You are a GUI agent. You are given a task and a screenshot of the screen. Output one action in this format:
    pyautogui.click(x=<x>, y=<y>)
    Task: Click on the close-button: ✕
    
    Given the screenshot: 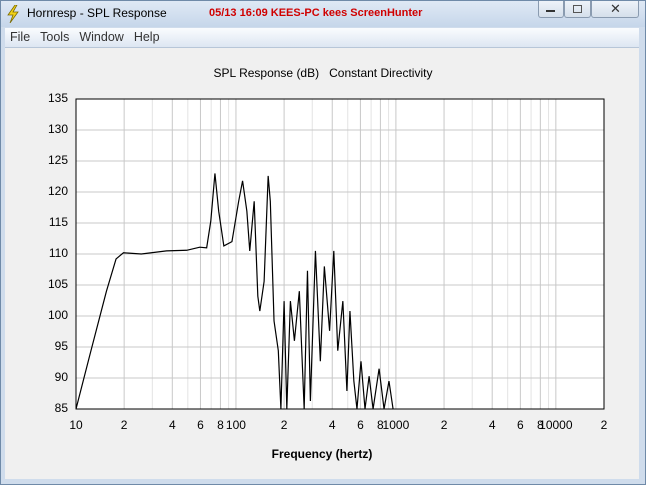 What is the action you would take?
    pyautogui.click(x=615, y=9)
    